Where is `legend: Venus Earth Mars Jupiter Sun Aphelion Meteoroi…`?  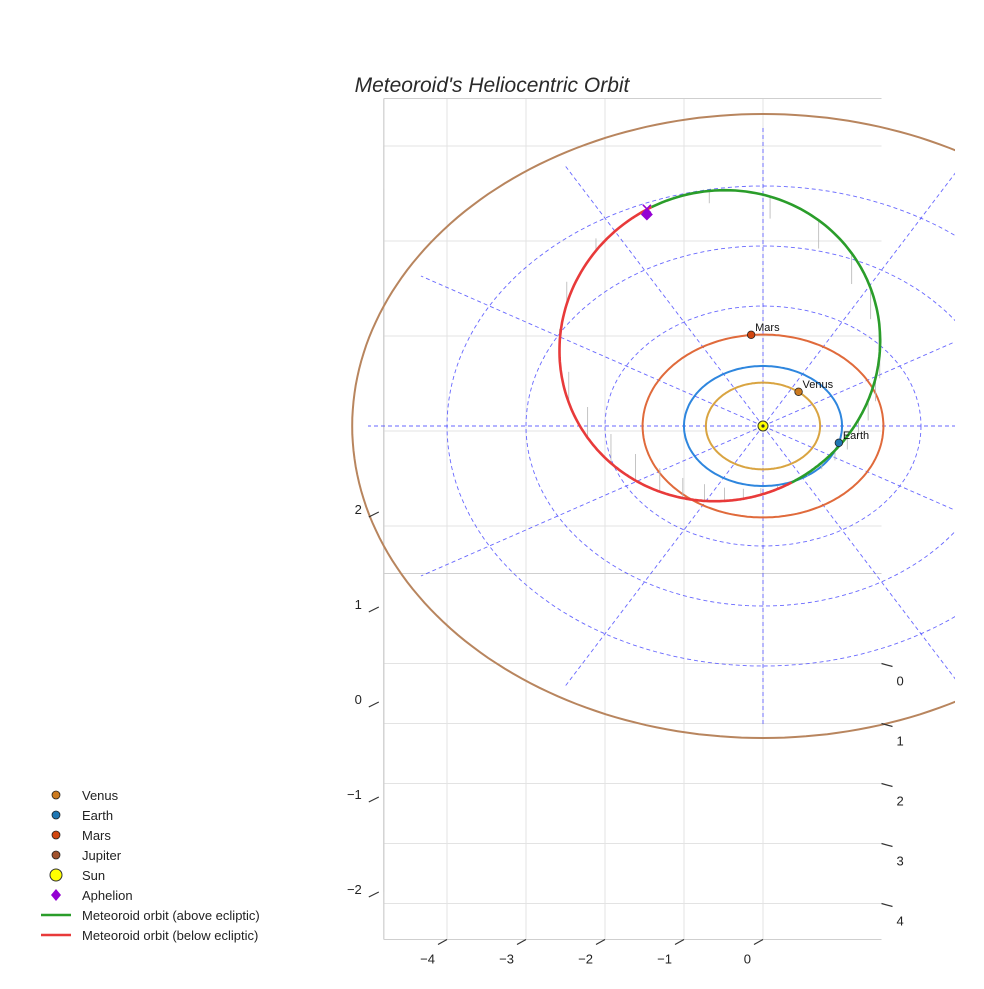 legend: Venus Earth Mars Jupiter Sun Aphelion Meteoroi… is located at coordinates (149, 865).